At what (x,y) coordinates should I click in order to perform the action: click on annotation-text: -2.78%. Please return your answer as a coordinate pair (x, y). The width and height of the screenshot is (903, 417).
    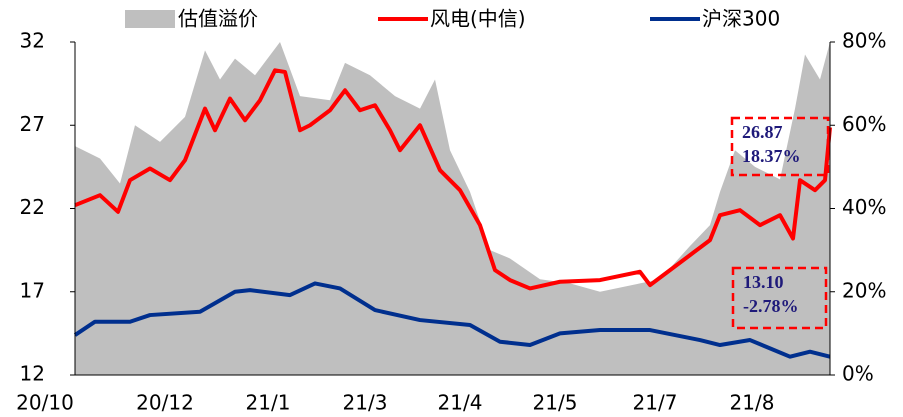
    Looking at the image, I should click on (771, 306).